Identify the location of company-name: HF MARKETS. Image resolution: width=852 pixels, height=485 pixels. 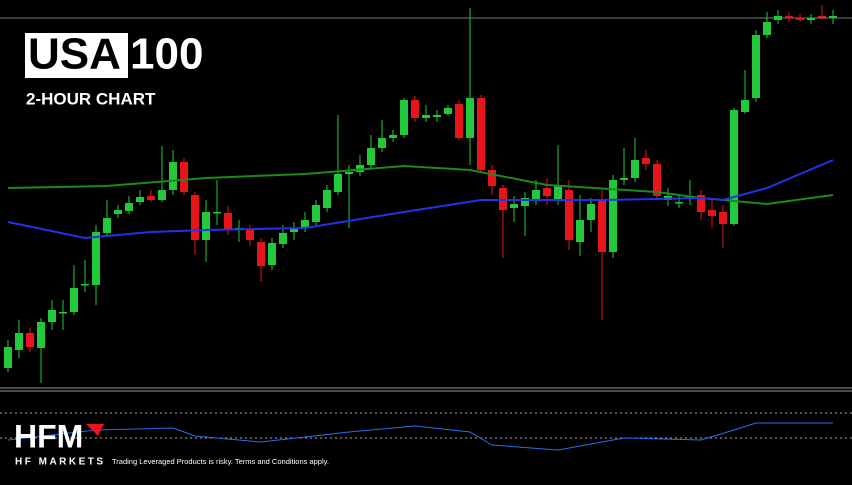
(60, 462).